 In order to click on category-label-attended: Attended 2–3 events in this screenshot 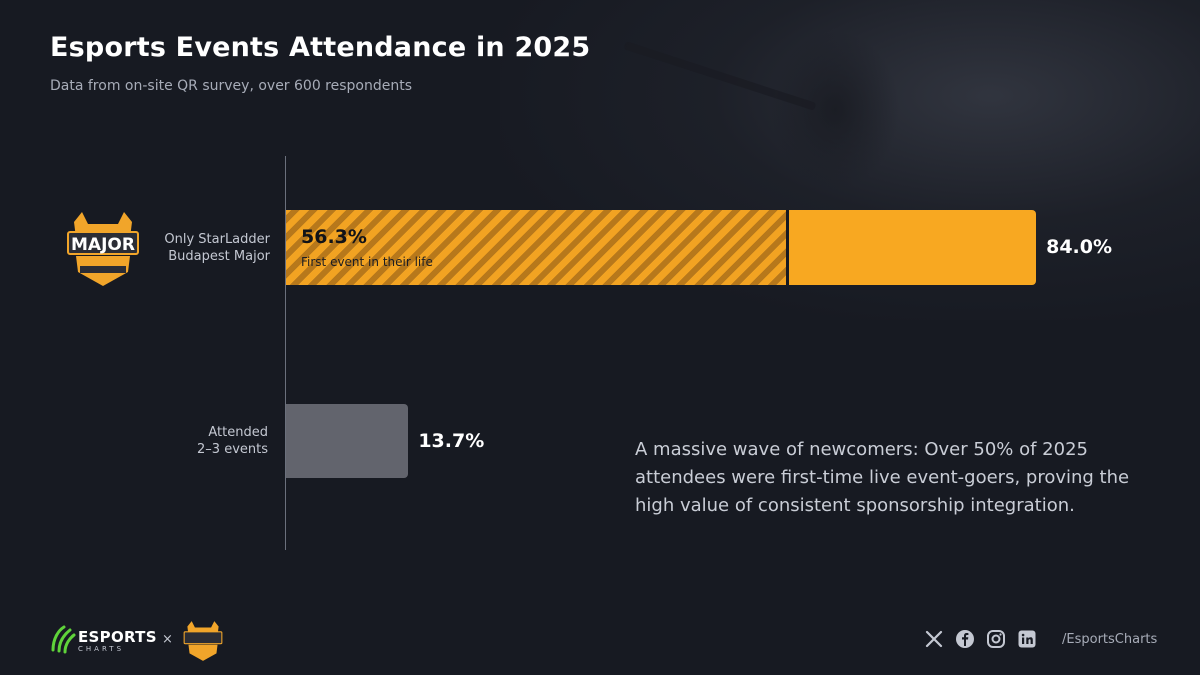, I will do `click(168, 441)`.